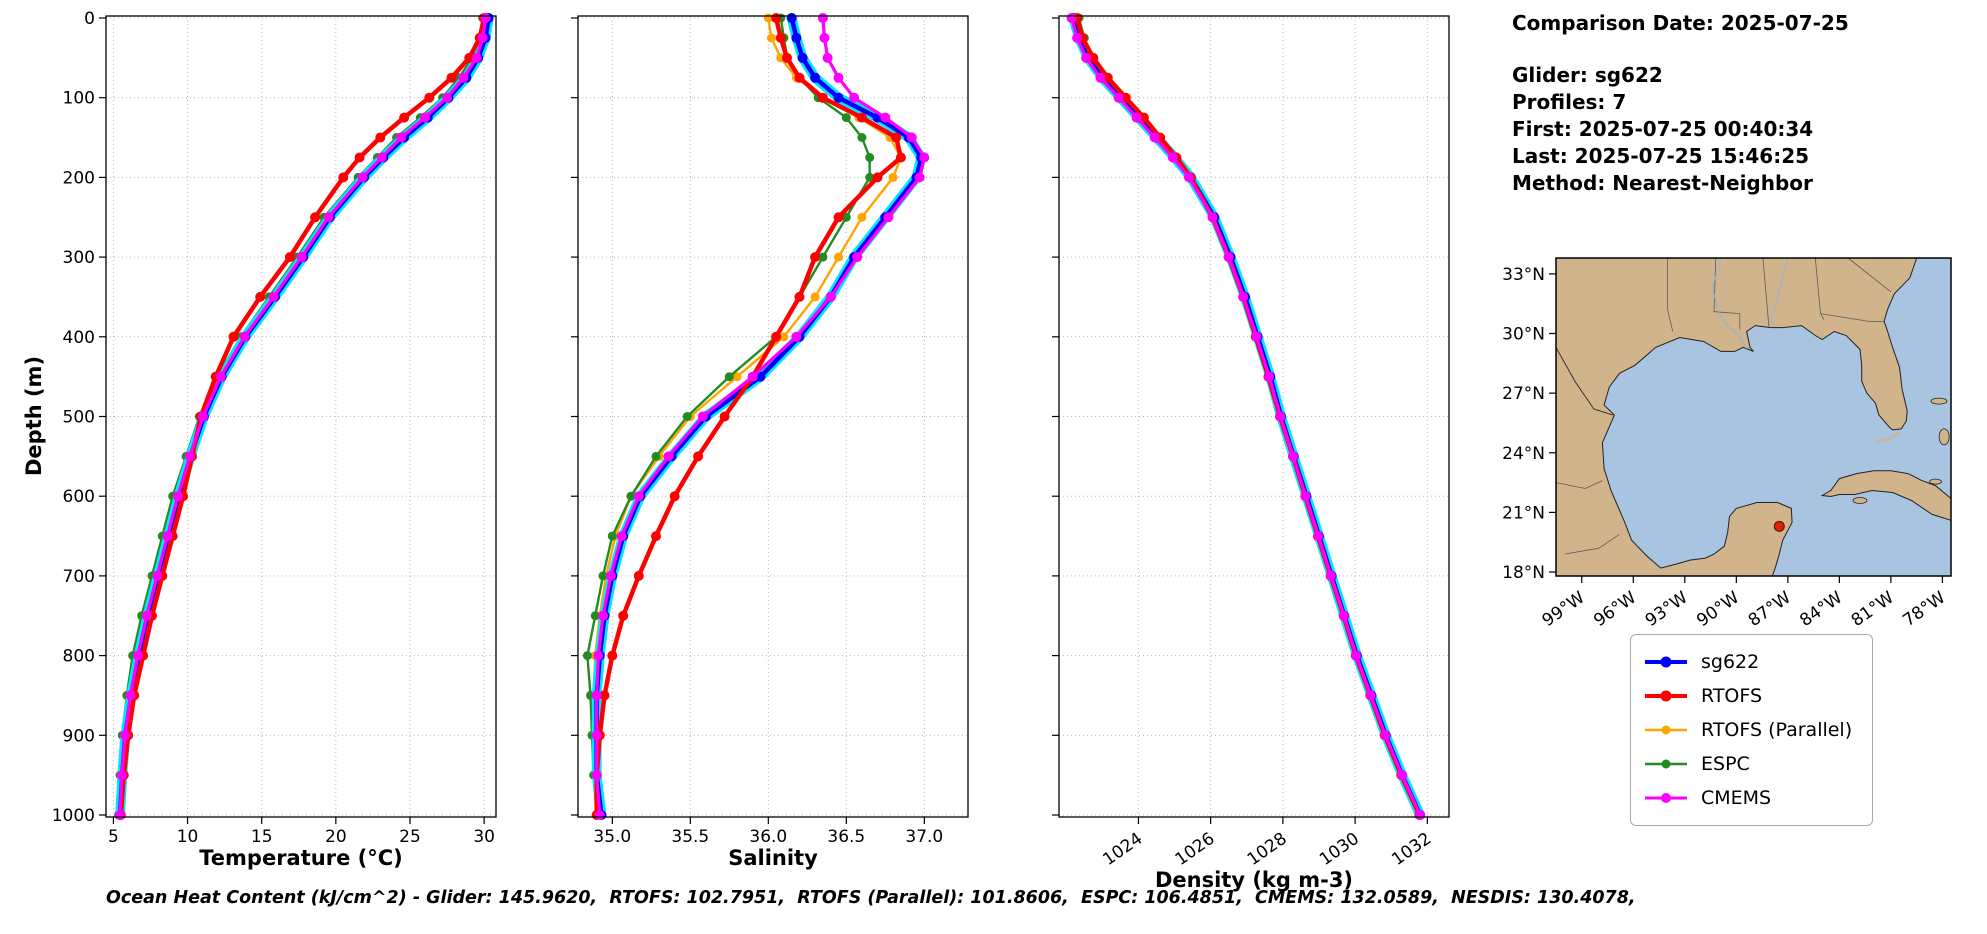 The height and width of the screenshot is (934, 1987). I want to click on map-lon-tick-label: 93°W, so click(1667, 609).